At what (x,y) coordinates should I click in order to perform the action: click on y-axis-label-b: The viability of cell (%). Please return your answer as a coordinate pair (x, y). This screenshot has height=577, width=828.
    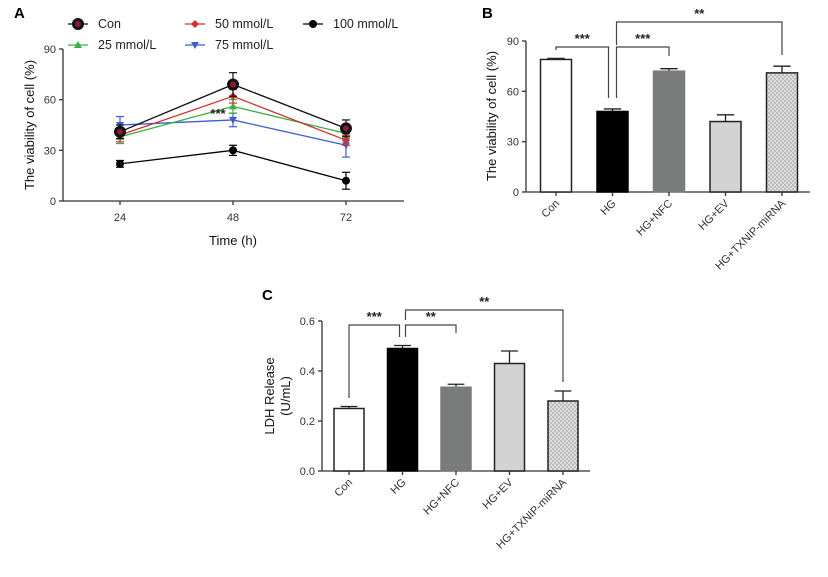
    Looking at the image, I should click on (491, 116).